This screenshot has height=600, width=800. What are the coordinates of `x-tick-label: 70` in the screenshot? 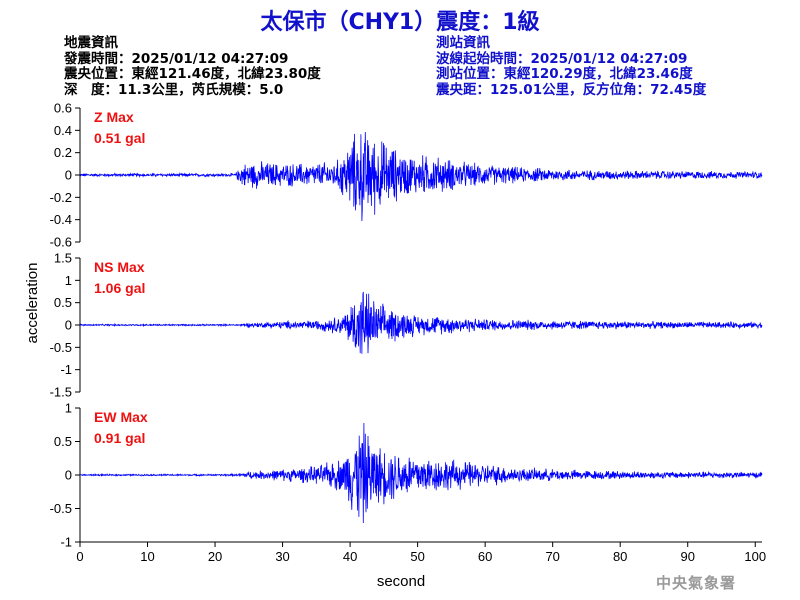 It's located at (552, 556).